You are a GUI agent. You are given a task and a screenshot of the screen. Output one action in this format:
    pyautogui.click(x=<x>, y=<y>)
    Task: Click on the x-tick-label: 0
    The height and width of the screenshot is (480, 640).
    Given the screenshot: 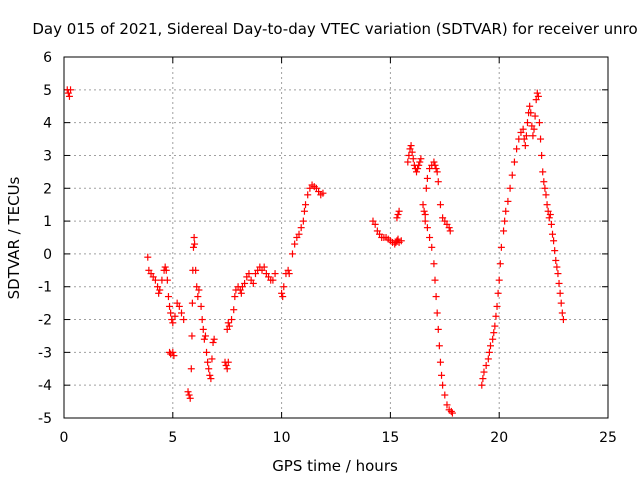 What is the action you would take?
    pyautogui.click(x=64, y=438)
    